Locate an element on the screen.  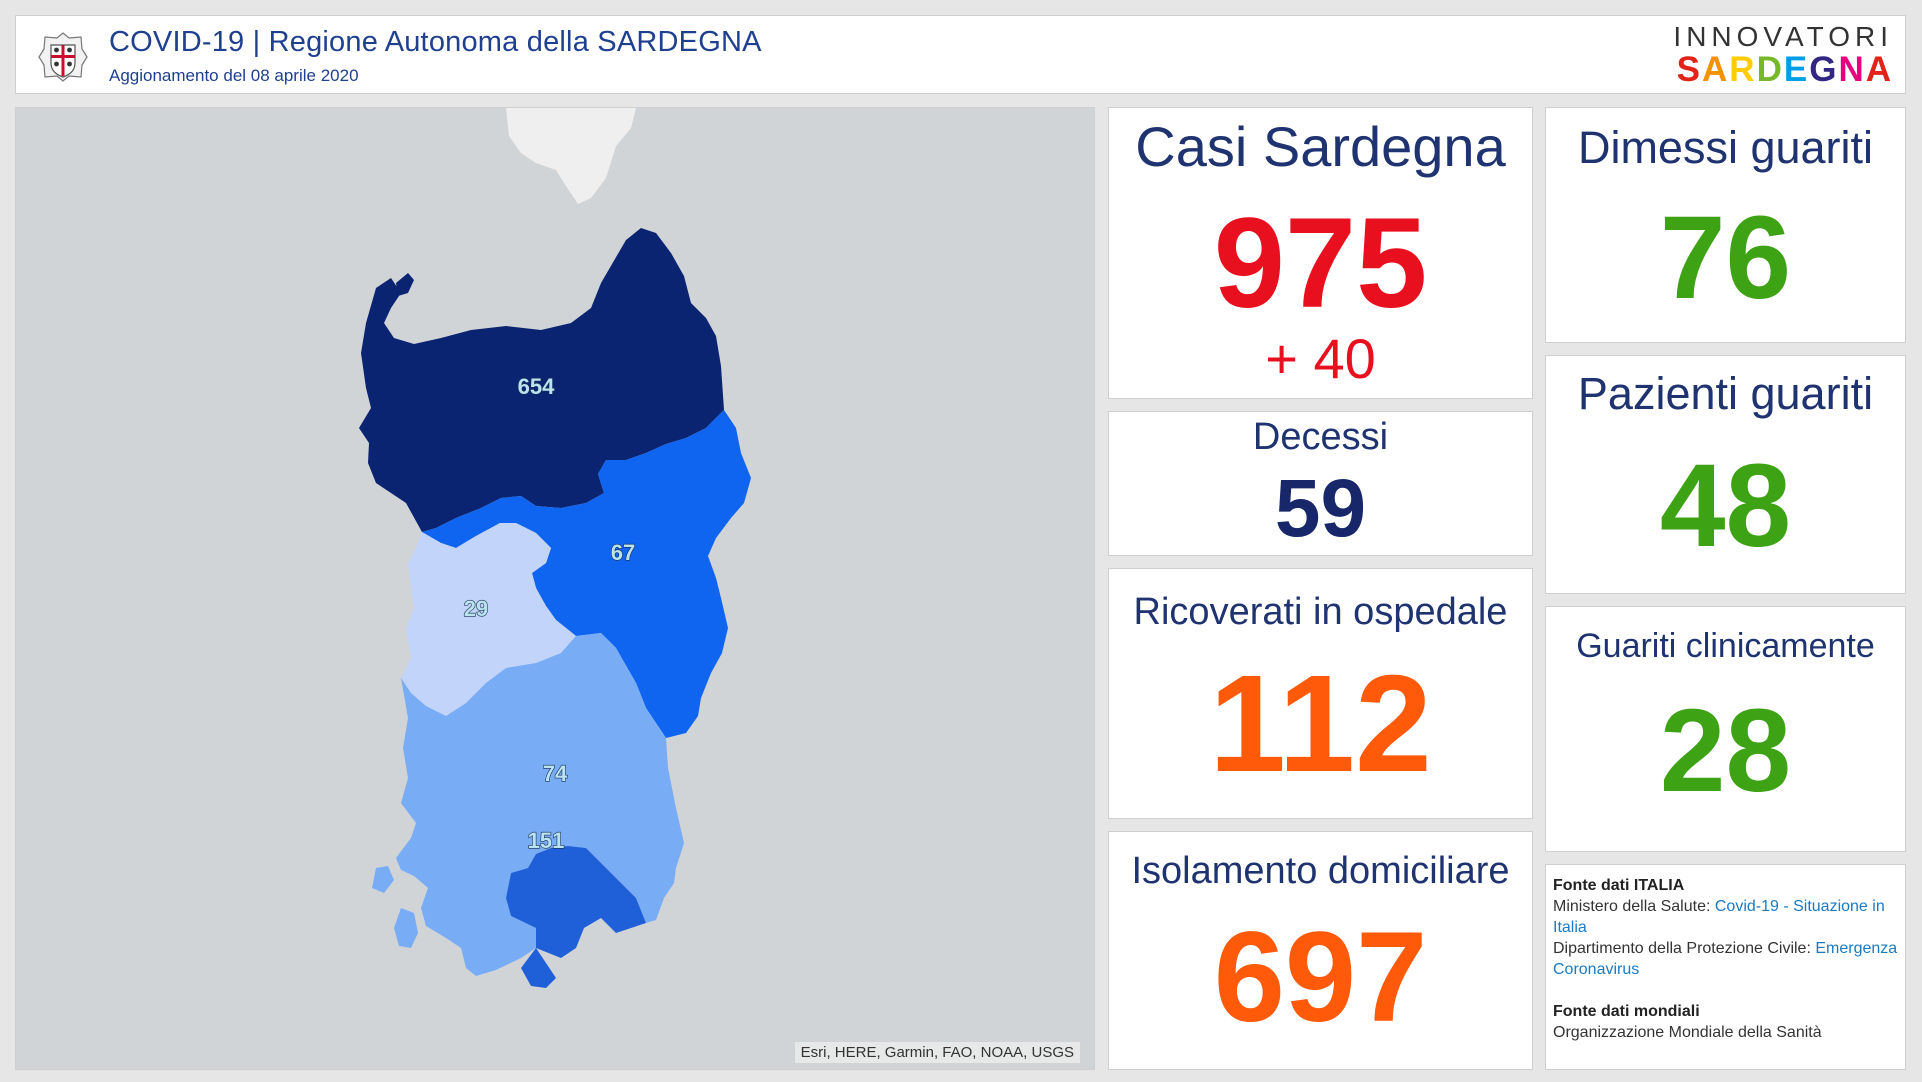
island-san-pietro is located at coordinates (383, 879).